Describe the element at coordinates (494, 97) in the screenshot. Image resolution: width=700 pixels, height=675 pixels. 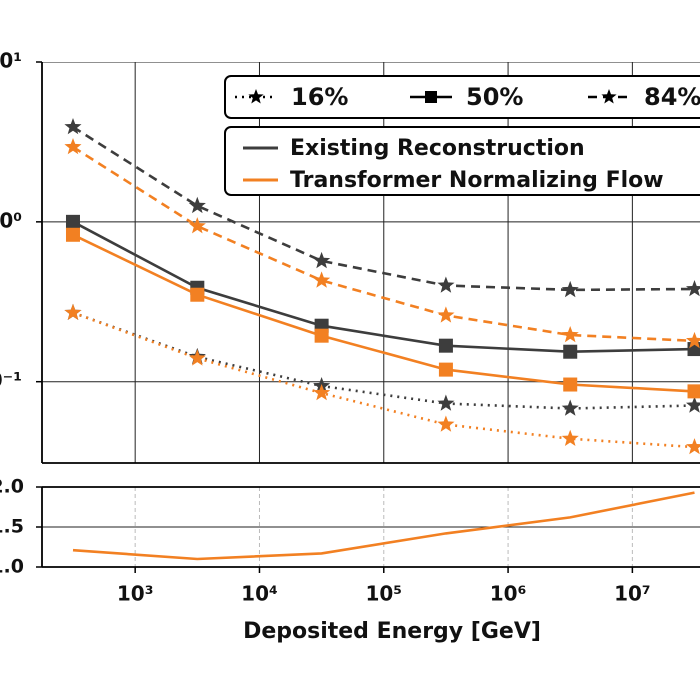
I see `legend-label: 50%` at that location.